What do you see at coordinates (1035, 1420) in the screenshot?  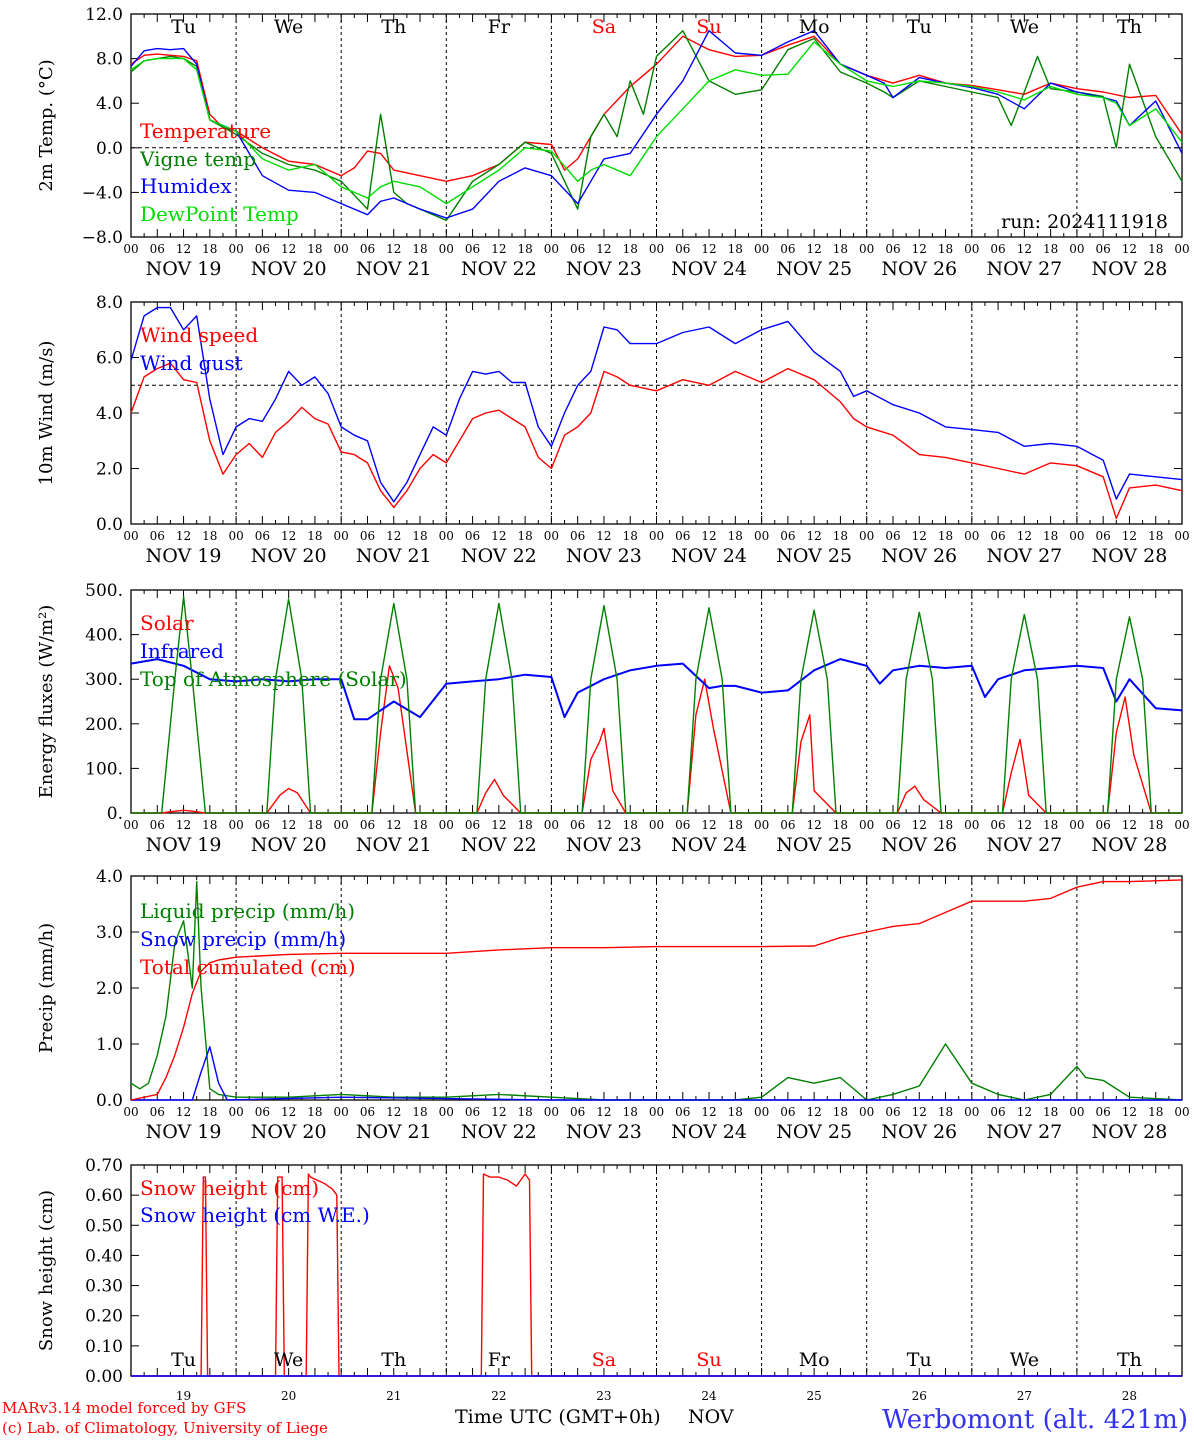 I see `station-label: Werbomont (alt. 421m)` at bounding box center [1035, 1420].